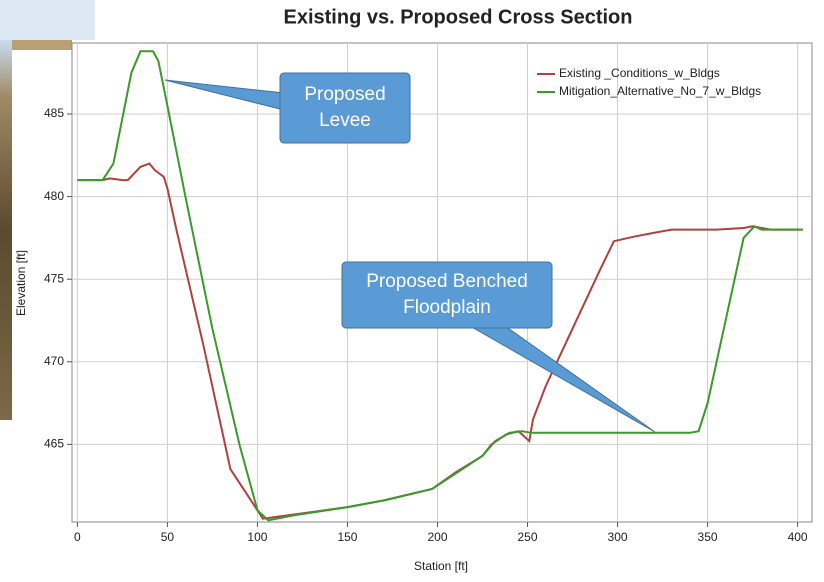 Image resolution: width=824 pixels, height=582 pixels. What do you see at coordinates (21, 283) in the screenshot?
I see `y-axis-label: Elevation [ft]` at bounding box center [21, 283].